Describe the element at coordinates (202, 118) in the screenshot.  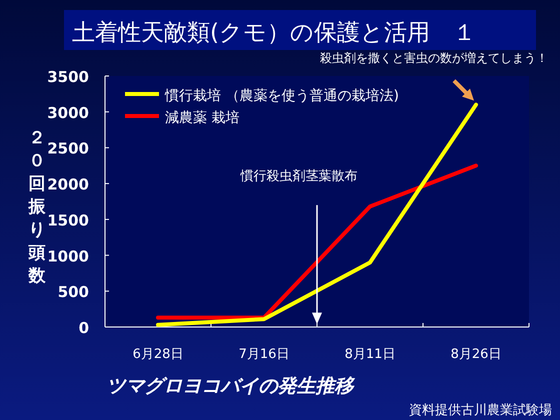
I see `legend-label: 減農薬 栽培` at that location.